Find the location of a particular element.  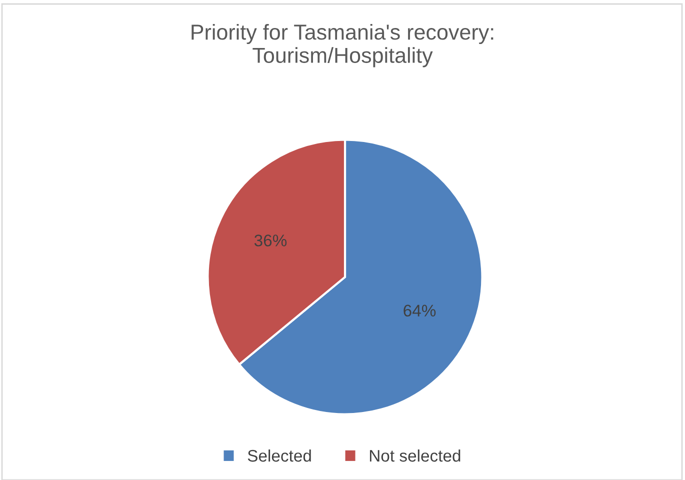

data-label: 64% is located at coordinates (420, 310).